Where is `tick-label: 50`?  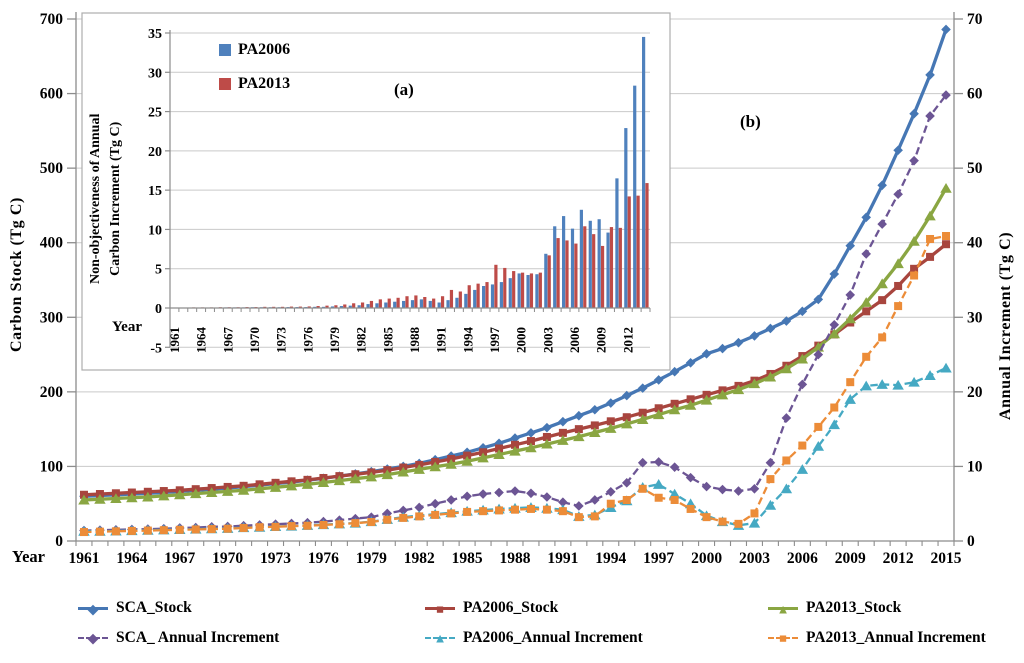
tick-label: 50 is located at coordinates (975, 168).